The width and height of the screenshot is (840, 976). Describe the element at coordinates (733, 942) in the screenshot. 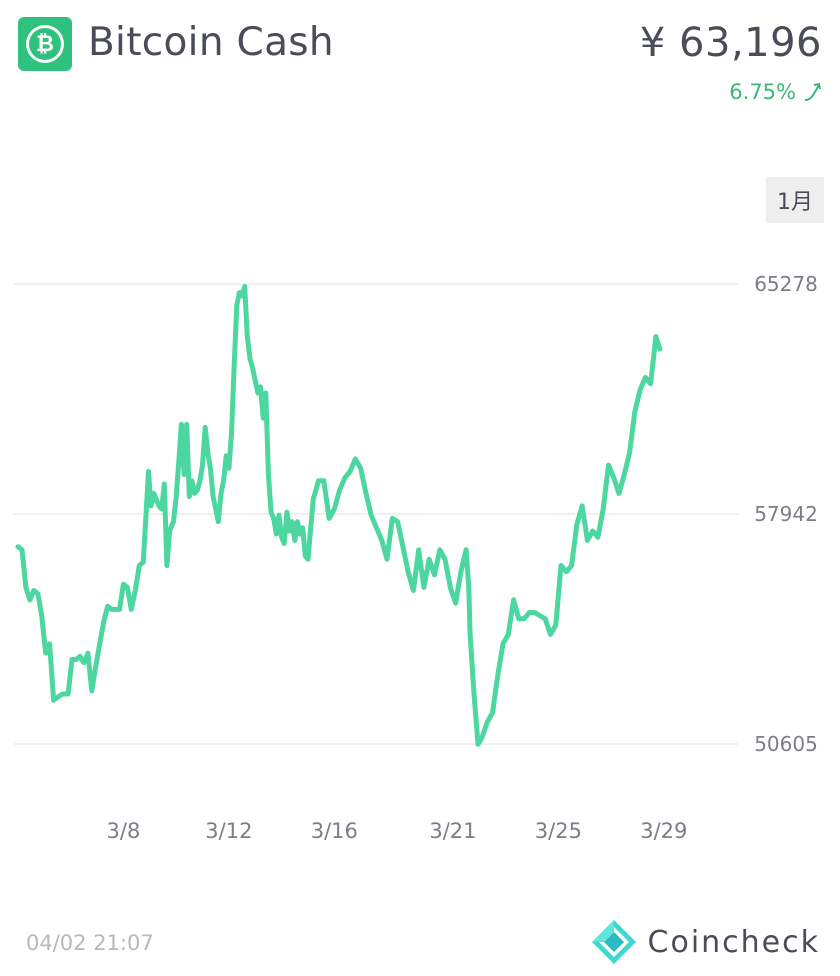

I see `brand-name: Coincheck` at that location.